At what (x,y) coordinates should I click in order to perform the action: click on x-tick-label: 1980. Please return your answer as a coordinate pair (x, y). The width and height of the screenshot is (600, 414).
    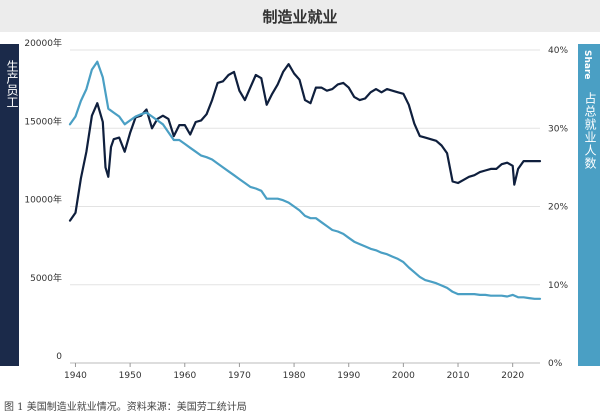
    Looking at the image, I should click on (294, 376).